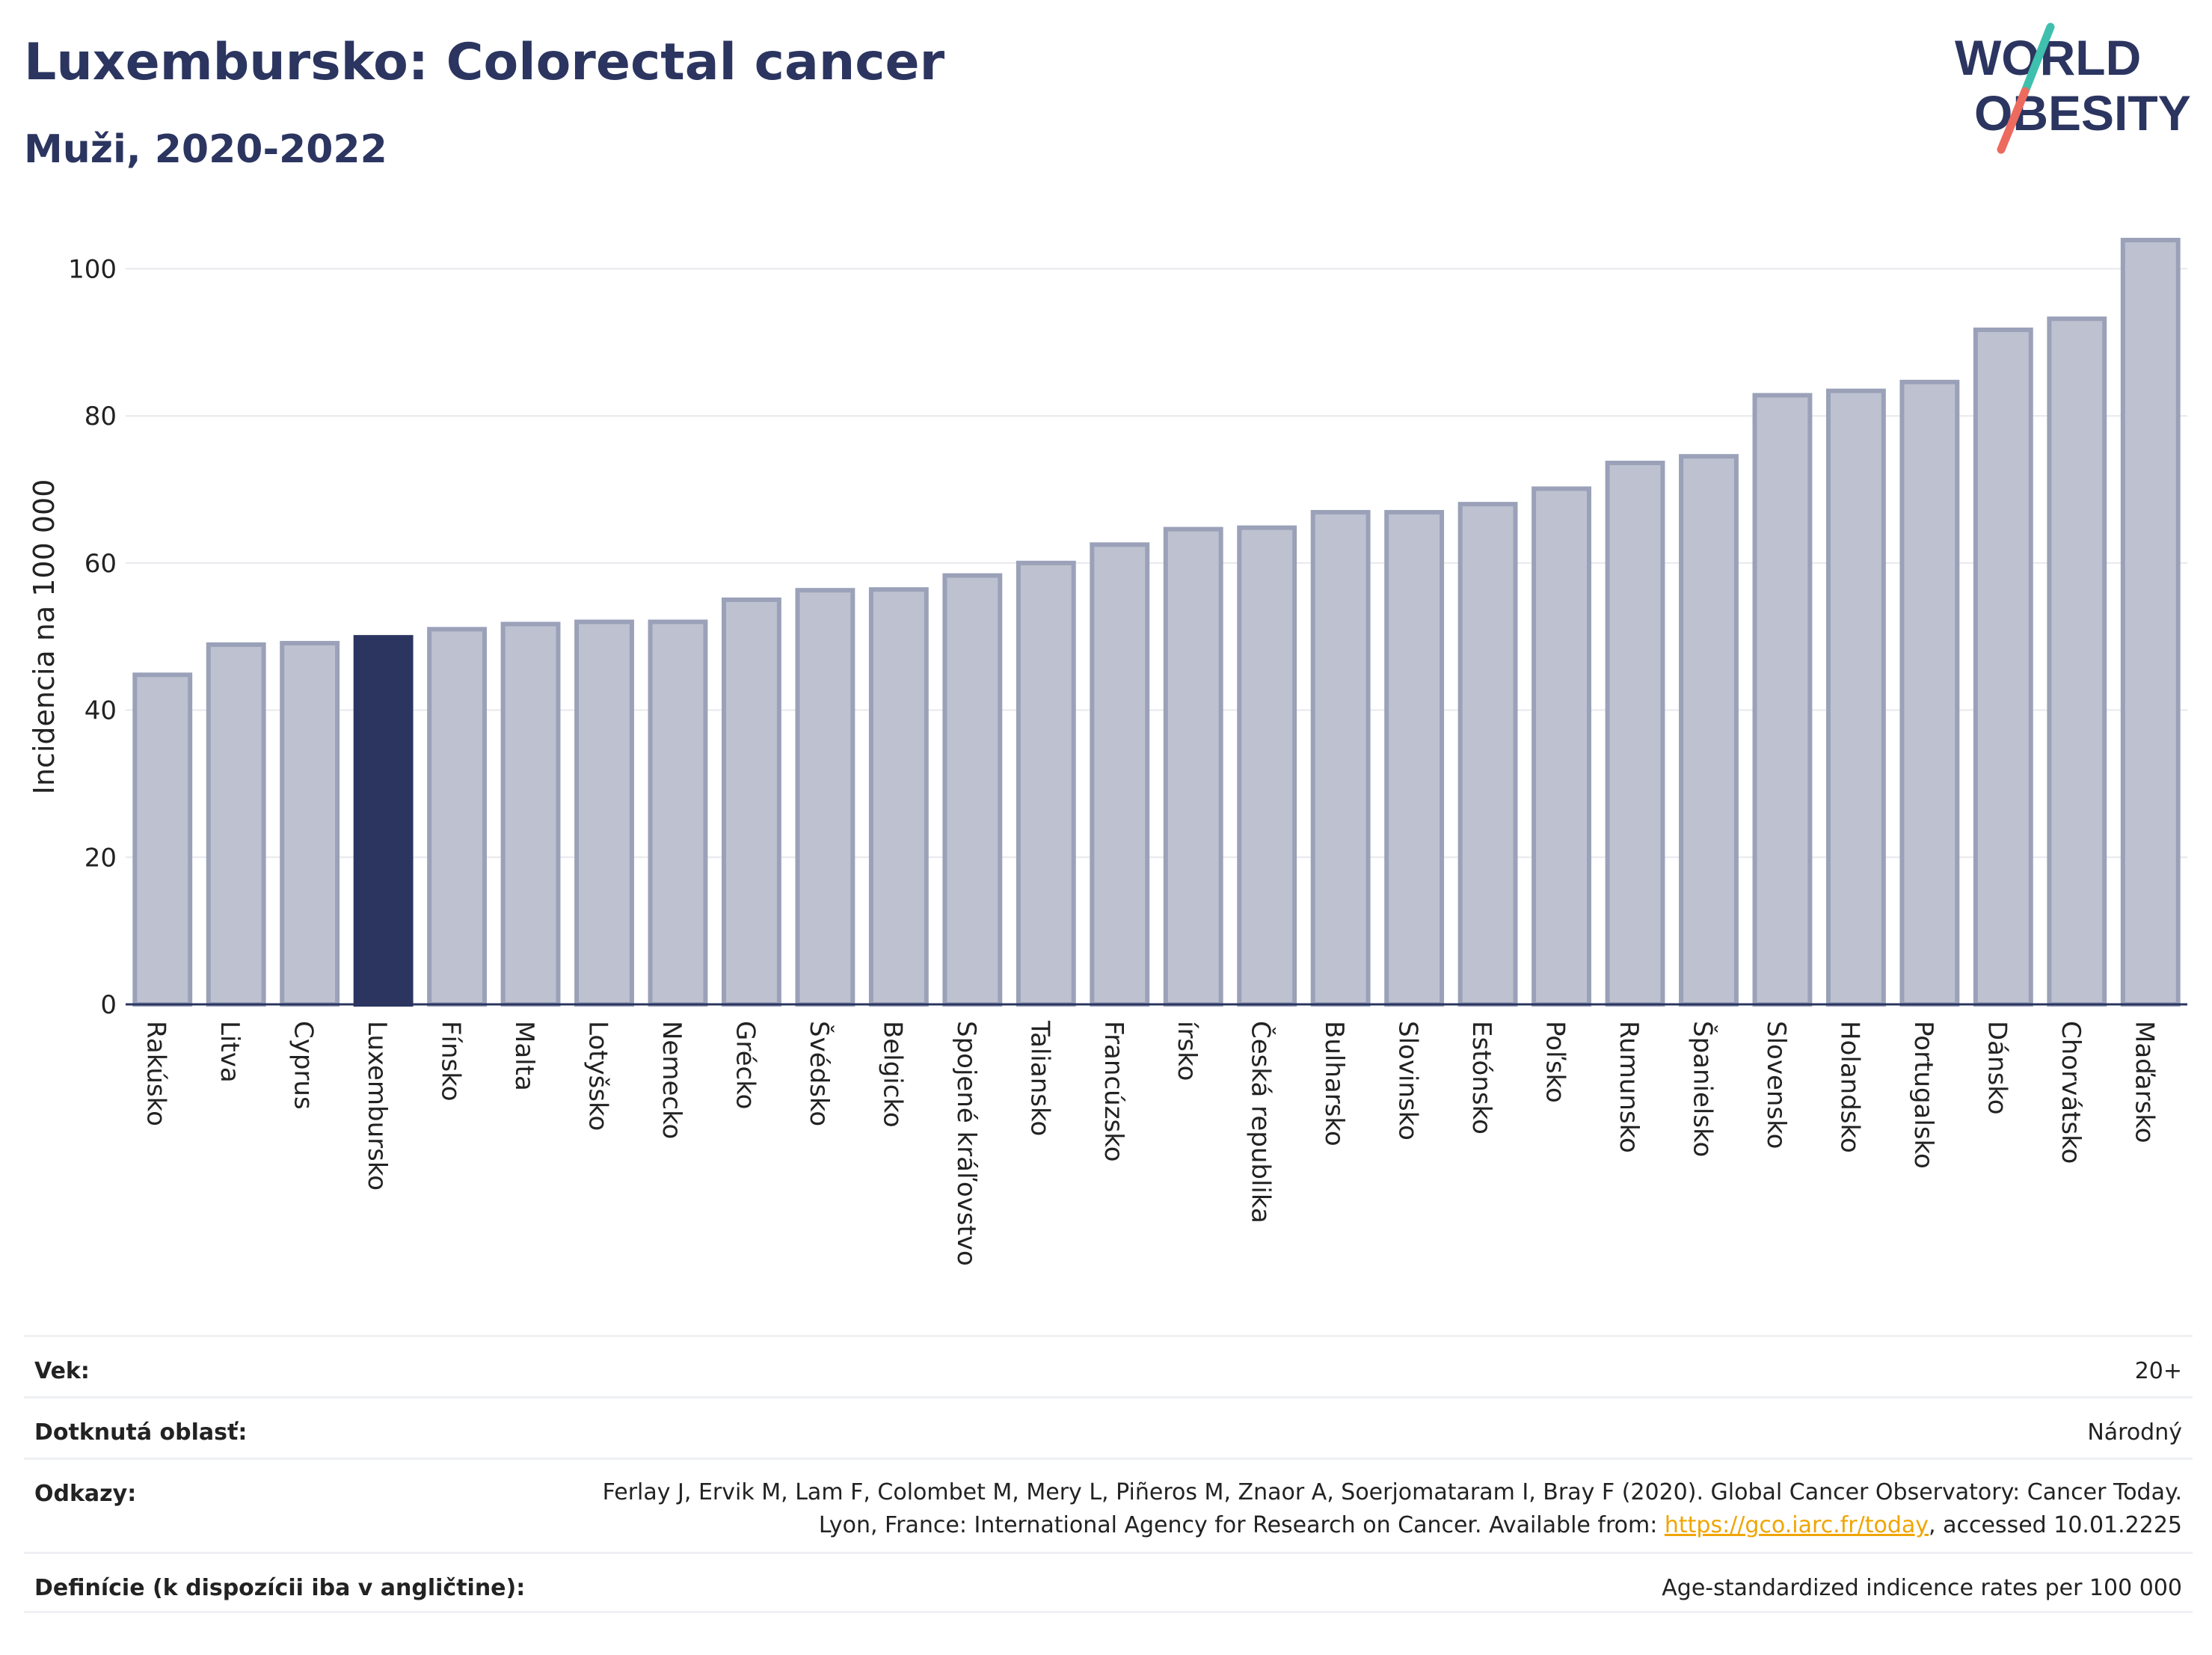 The height and width of the screenshot is (1655, 2212). I want to click on x-tick-label: Taliansko, so click(1039, 1078).